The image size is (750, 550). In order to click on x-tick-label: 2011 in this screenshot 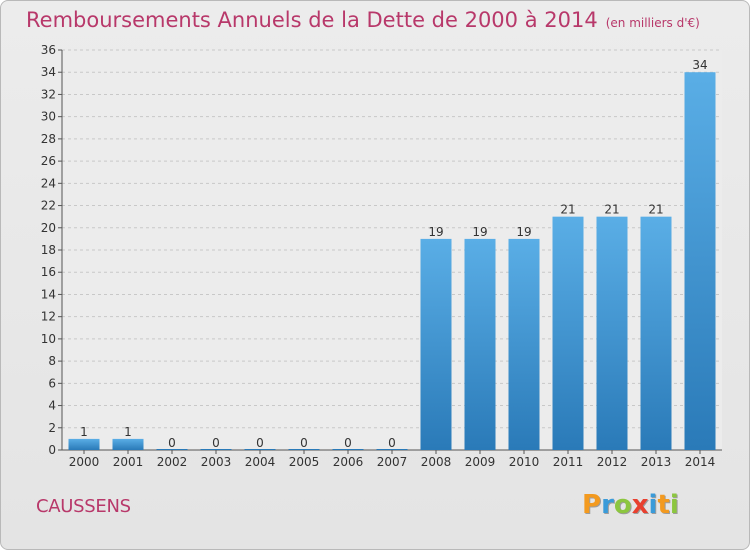, I will do `click(568, 462)`.